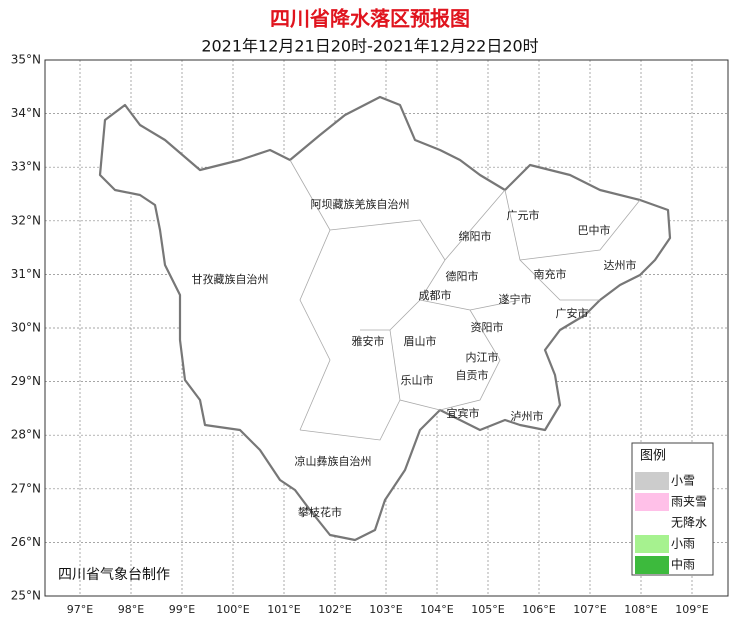 This screenshot has height=627, width=740. What do you see at coordinates (594, 230) in the screenshot?
I see `place-label: 巴中市` at bounding box center [594, 230].